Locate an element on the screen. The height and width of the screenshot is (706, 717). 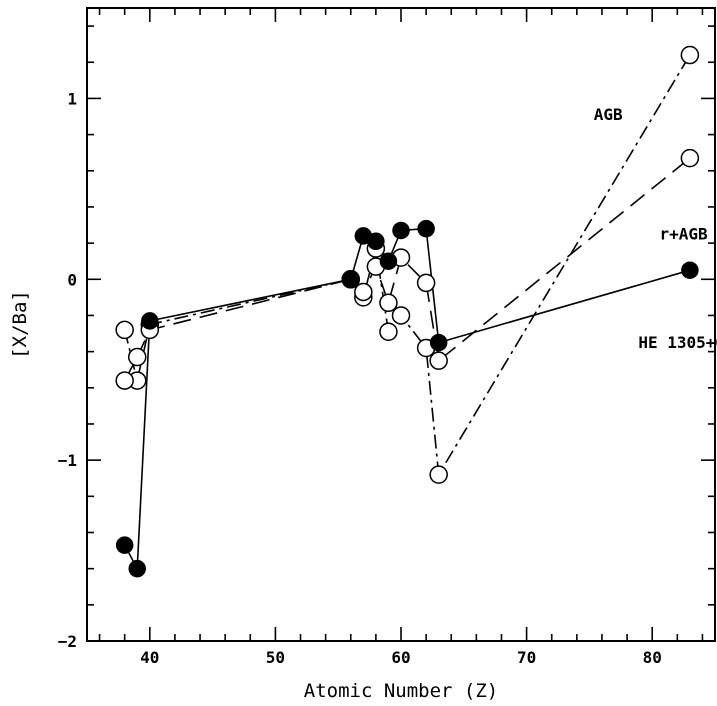
x-axis-label: Atomic Number (Z) is located at coordinates (401, 691).